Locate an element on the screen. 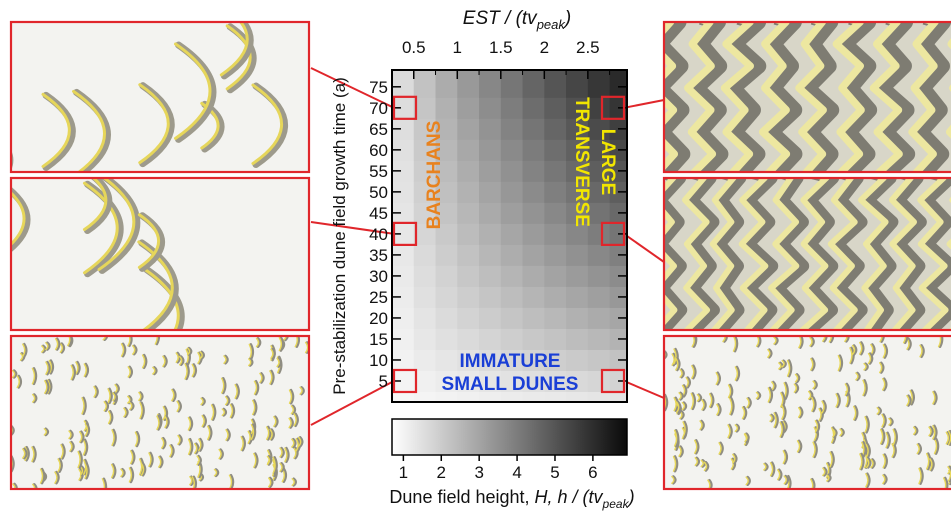 The height and width of the screenshot is (514, 951). x-axis-label: EST / (tvpeak) is located at coordinates (517, 20).